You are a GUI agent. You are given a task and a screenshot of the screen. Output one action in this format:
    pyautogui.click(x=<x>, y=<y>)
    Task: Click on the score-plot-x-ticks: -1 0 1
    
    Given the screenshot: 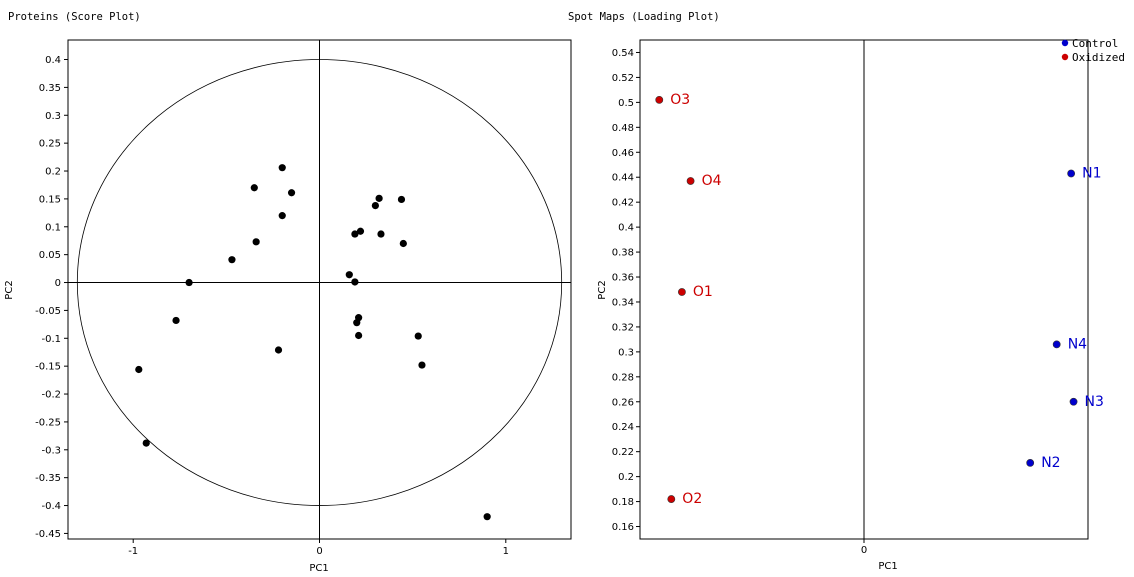 What is the action you would take?
    pyautogui.click(x=318, y=548)
    